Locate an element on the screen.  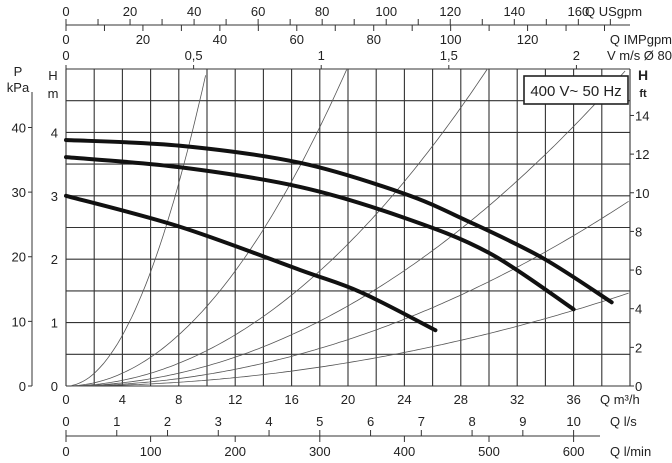
p-tick-label: 30 is located at coordinates (19, 192).